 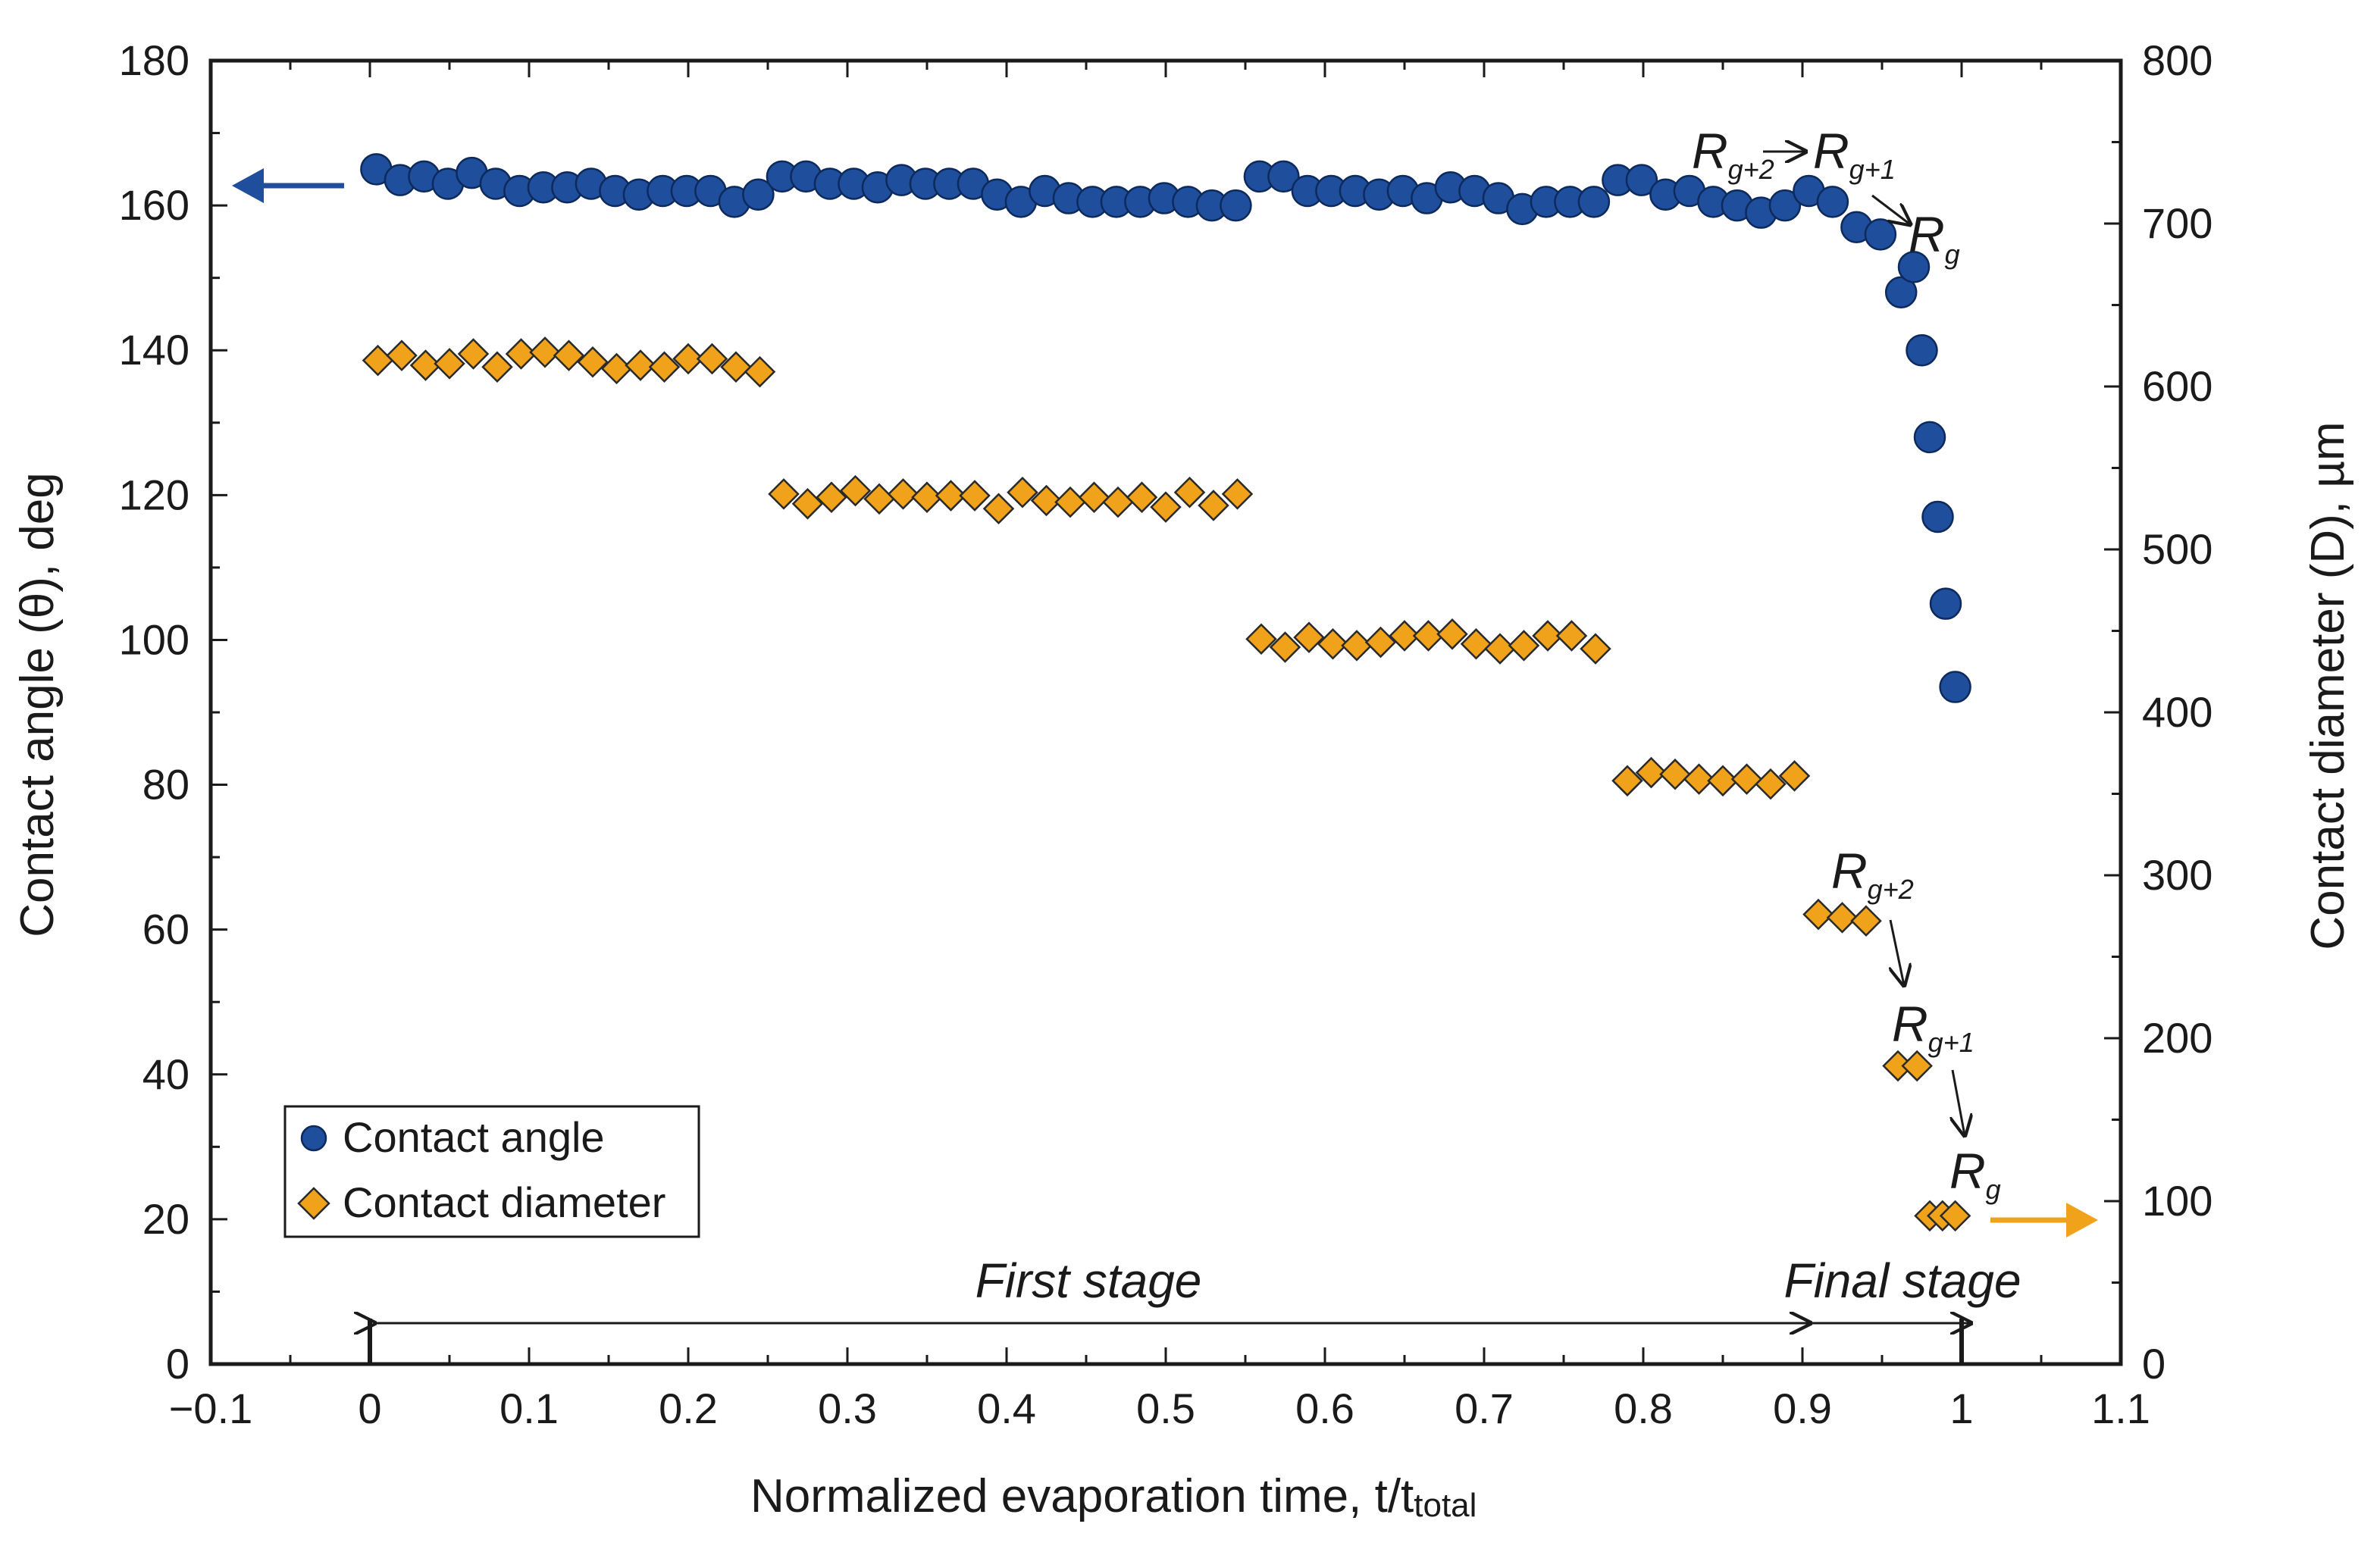 What do you see at coordinates (689, 1408) in the screenshot?
I see `x-tick-label: 0.2` at bounding box center [689, 1408].